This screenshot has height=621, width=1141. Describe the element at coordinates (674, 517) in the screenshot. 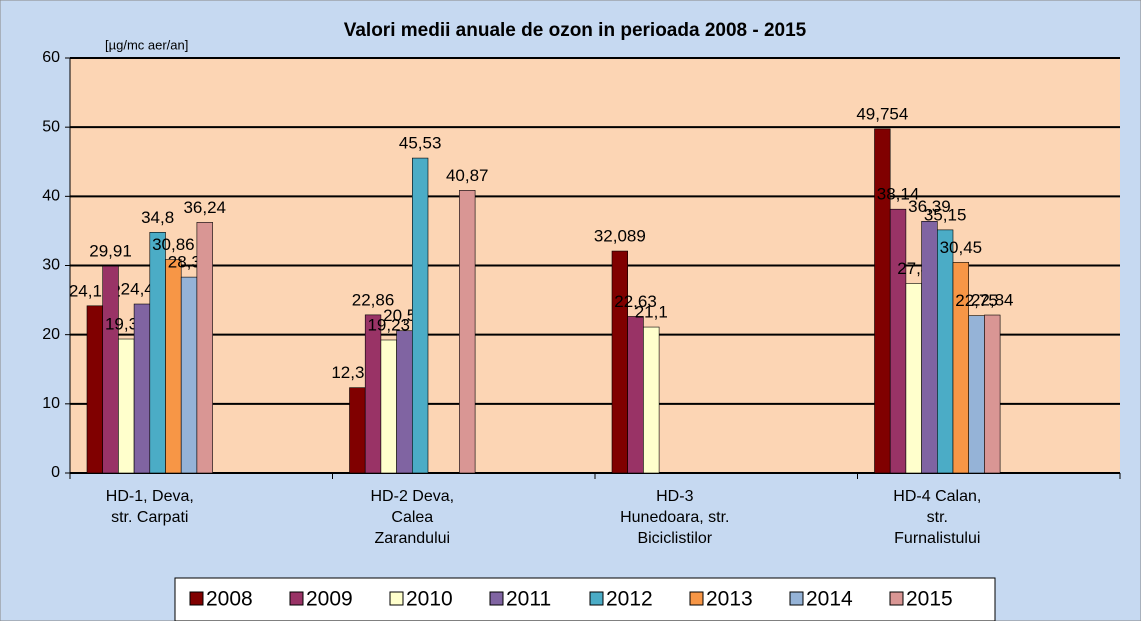

I see `x-tick-label: Hunedoara, str.` at that location.